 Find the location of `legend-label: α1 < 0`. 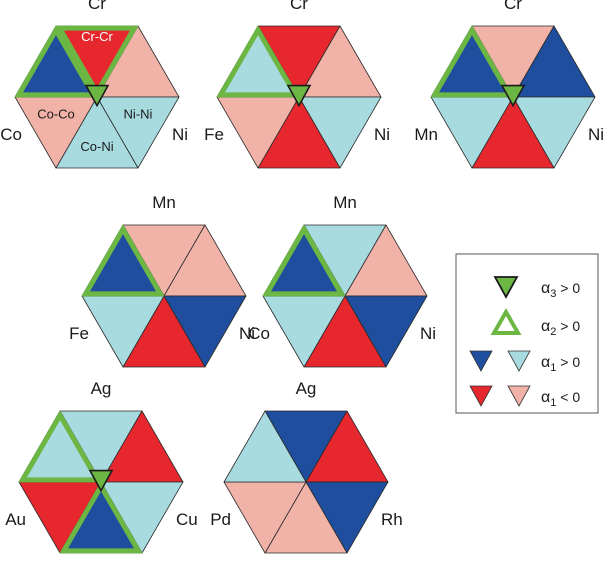

legend-label: α1 < 0 is located at coordinates (560, 399).